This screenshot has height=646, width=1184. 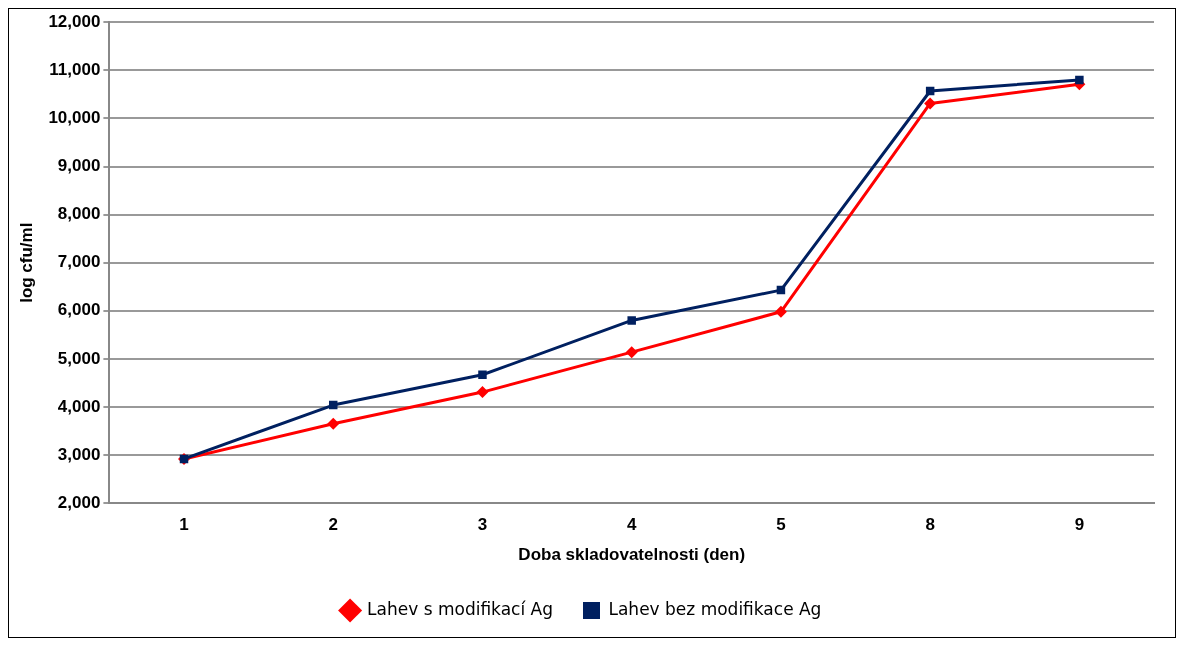 What do you see at coordinates (79, 502) in the screenshot?
I see `y-tick-label: 2,000` at bounding box center [79, 502].